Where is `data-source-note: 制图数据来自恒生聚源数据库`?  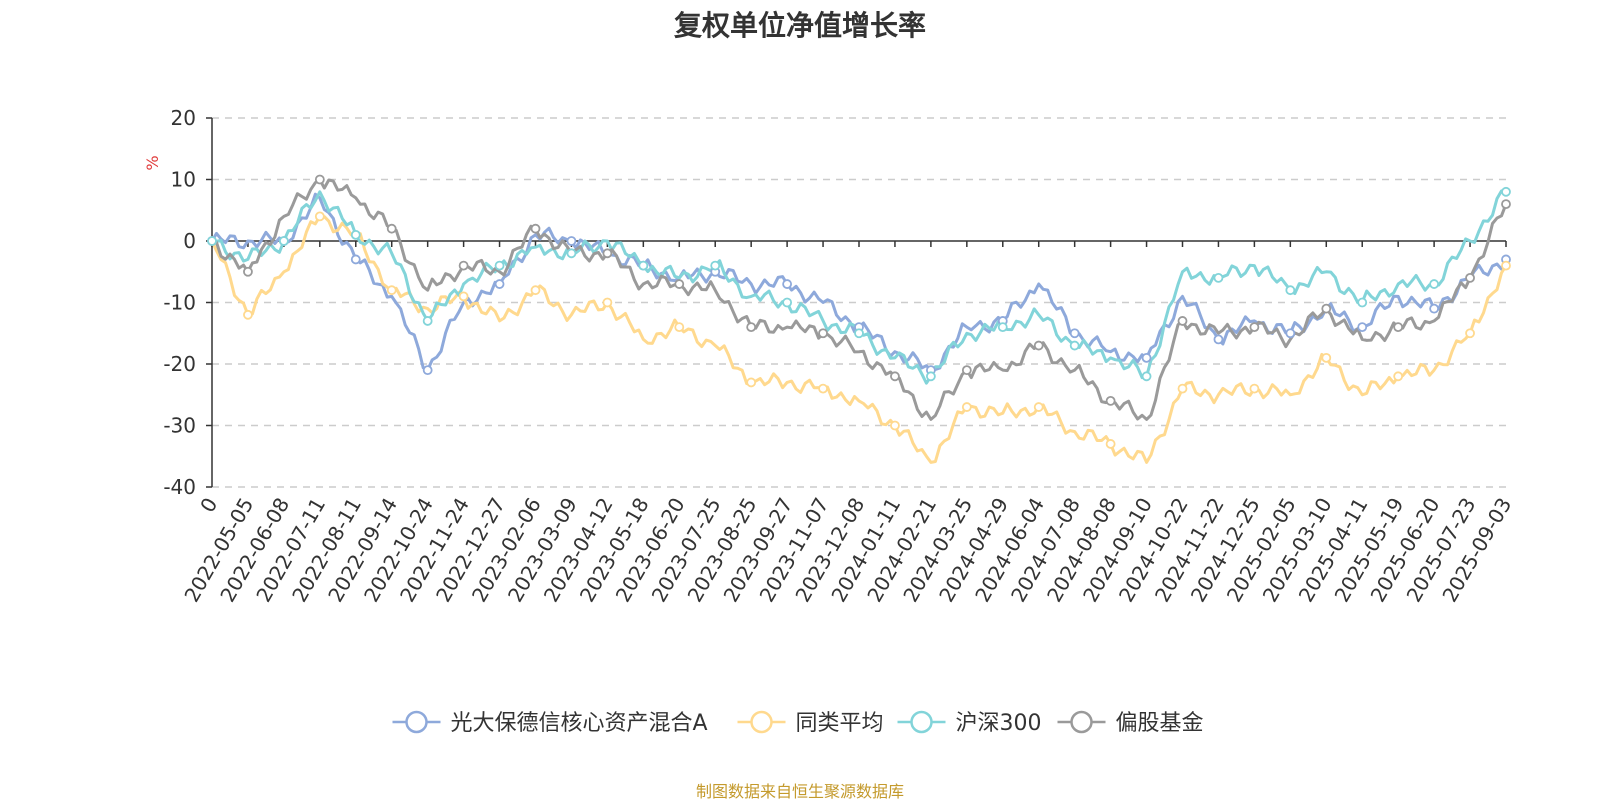 data-source-note: 制图数据来自恒生聚源数据库 is located at coordinates (799, 791).